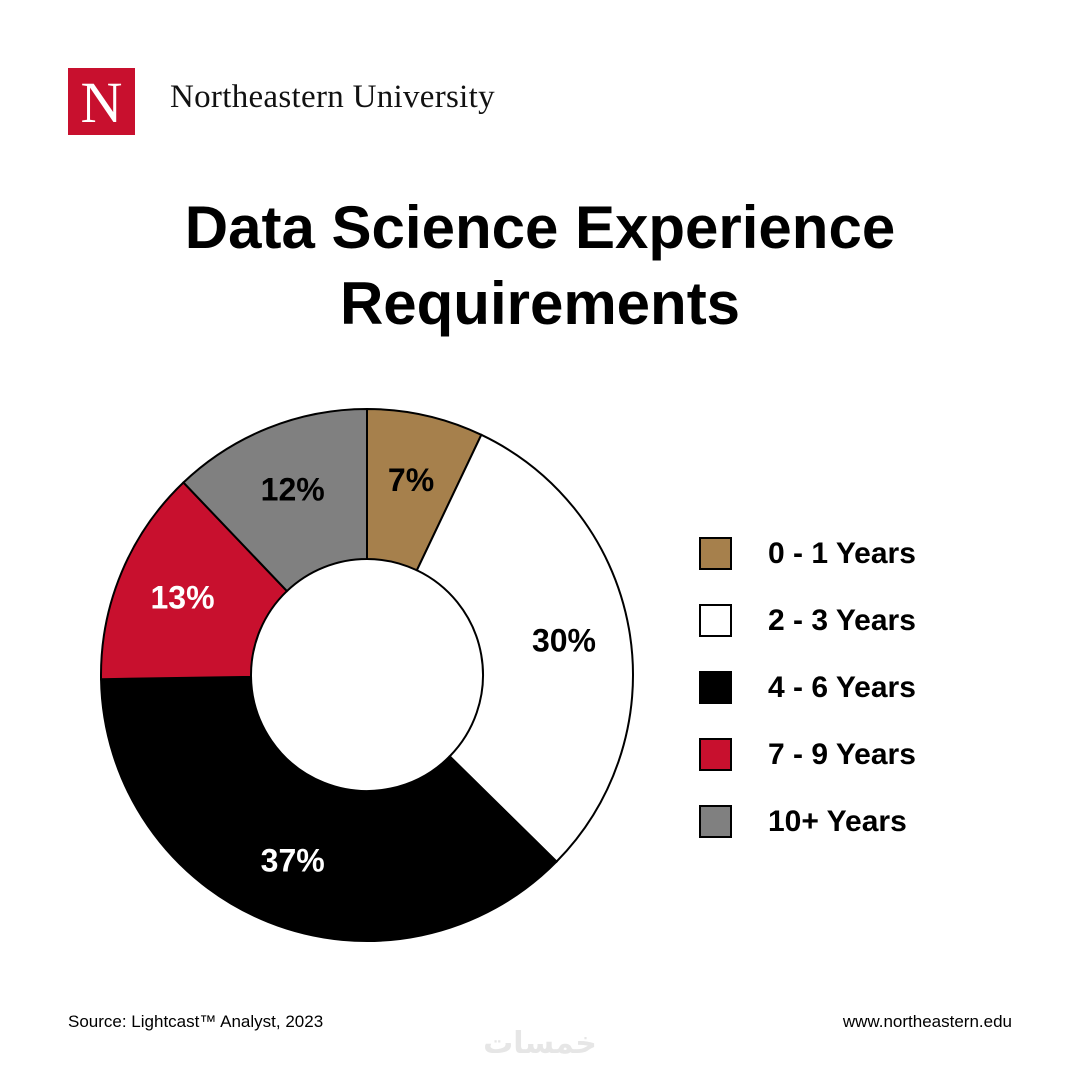 The image size is (1080, 1080). Describe the element at coordinates (837, 821) in the screenshot. I see `legend-label: 10+ Years` at that location.